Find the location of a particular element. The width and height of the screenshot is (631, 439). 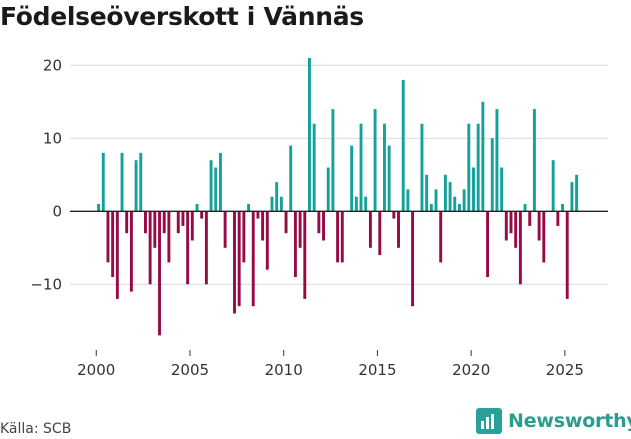

y-axis-labels: 20 10 0 −10 is located at coordinates (46, 174).